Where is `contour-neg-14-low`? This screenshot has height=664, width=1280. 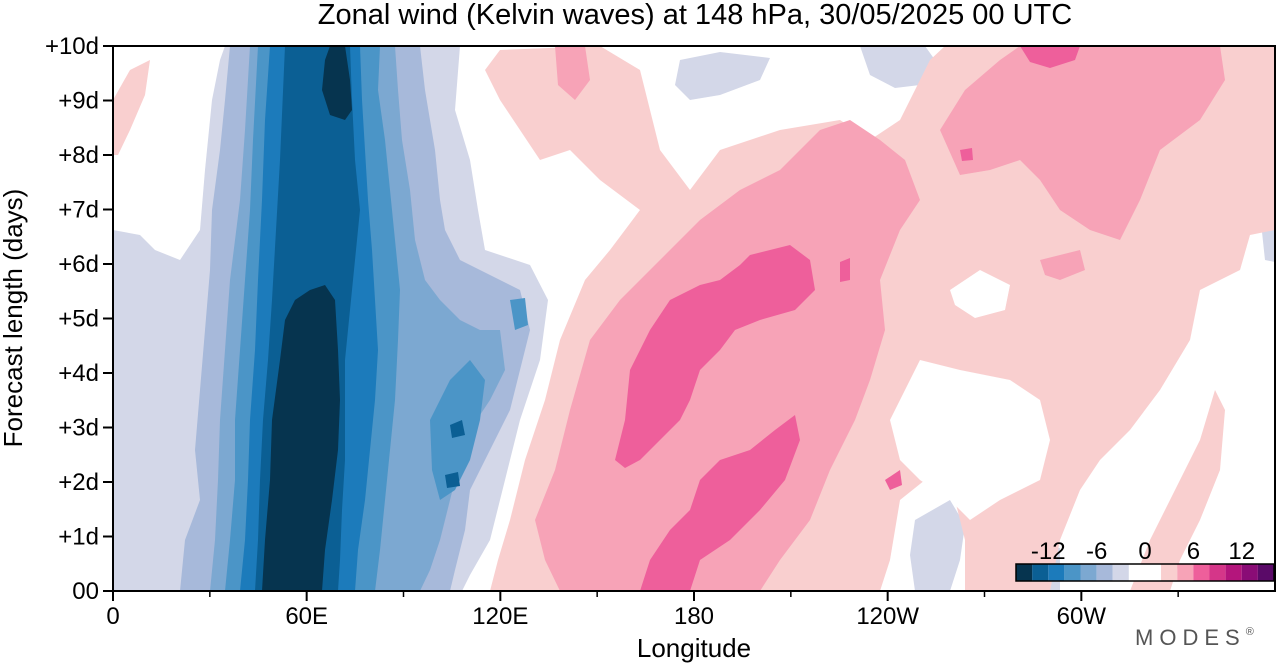 contour-neg-14-low is located at coordinates (301, 438).